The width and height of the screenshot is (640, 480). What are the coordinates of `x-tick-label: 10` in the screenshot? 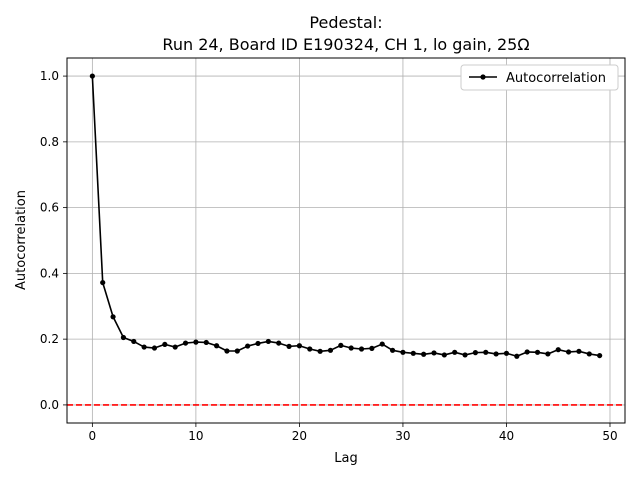 It's located at (195, 436).